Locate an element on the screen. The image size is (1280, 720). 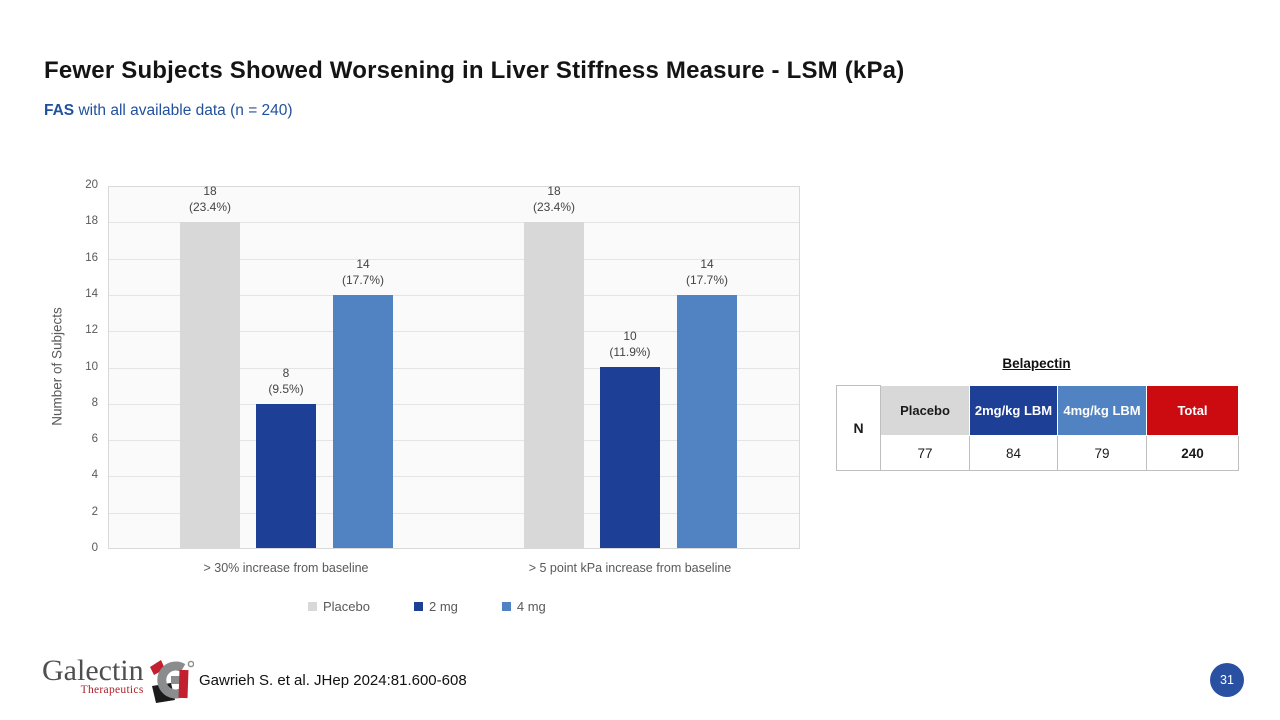
subtitle-detail: with all available data (n = 240) is located at coordinates (183, 110).